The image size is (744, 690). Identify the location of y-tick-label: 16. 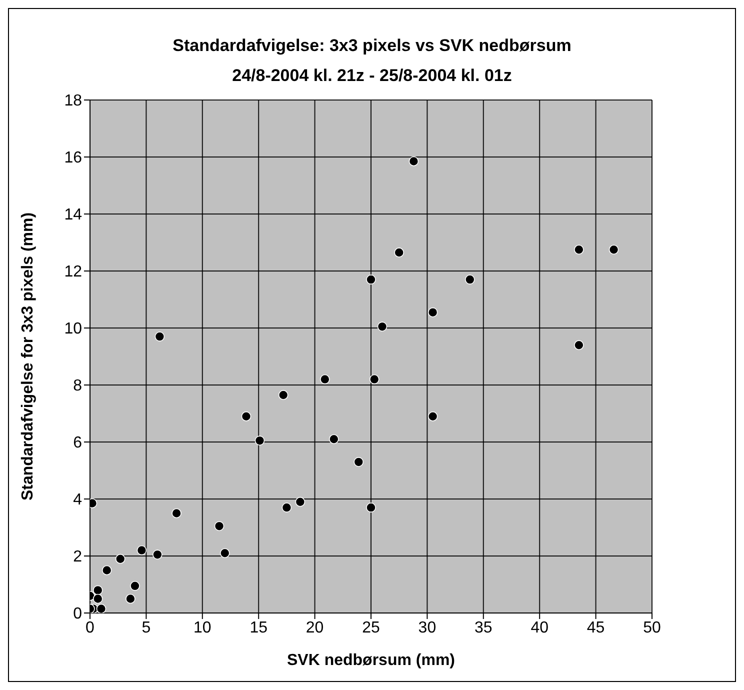
(73, 158).